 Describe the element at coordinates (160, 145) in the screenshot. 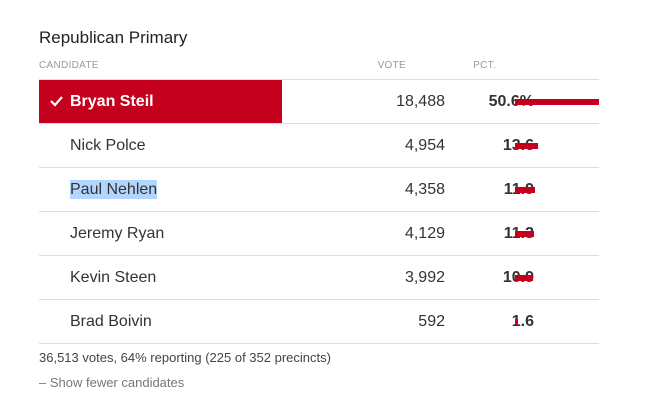

I see `candidate-name-cell: Nick Polce` at that location.